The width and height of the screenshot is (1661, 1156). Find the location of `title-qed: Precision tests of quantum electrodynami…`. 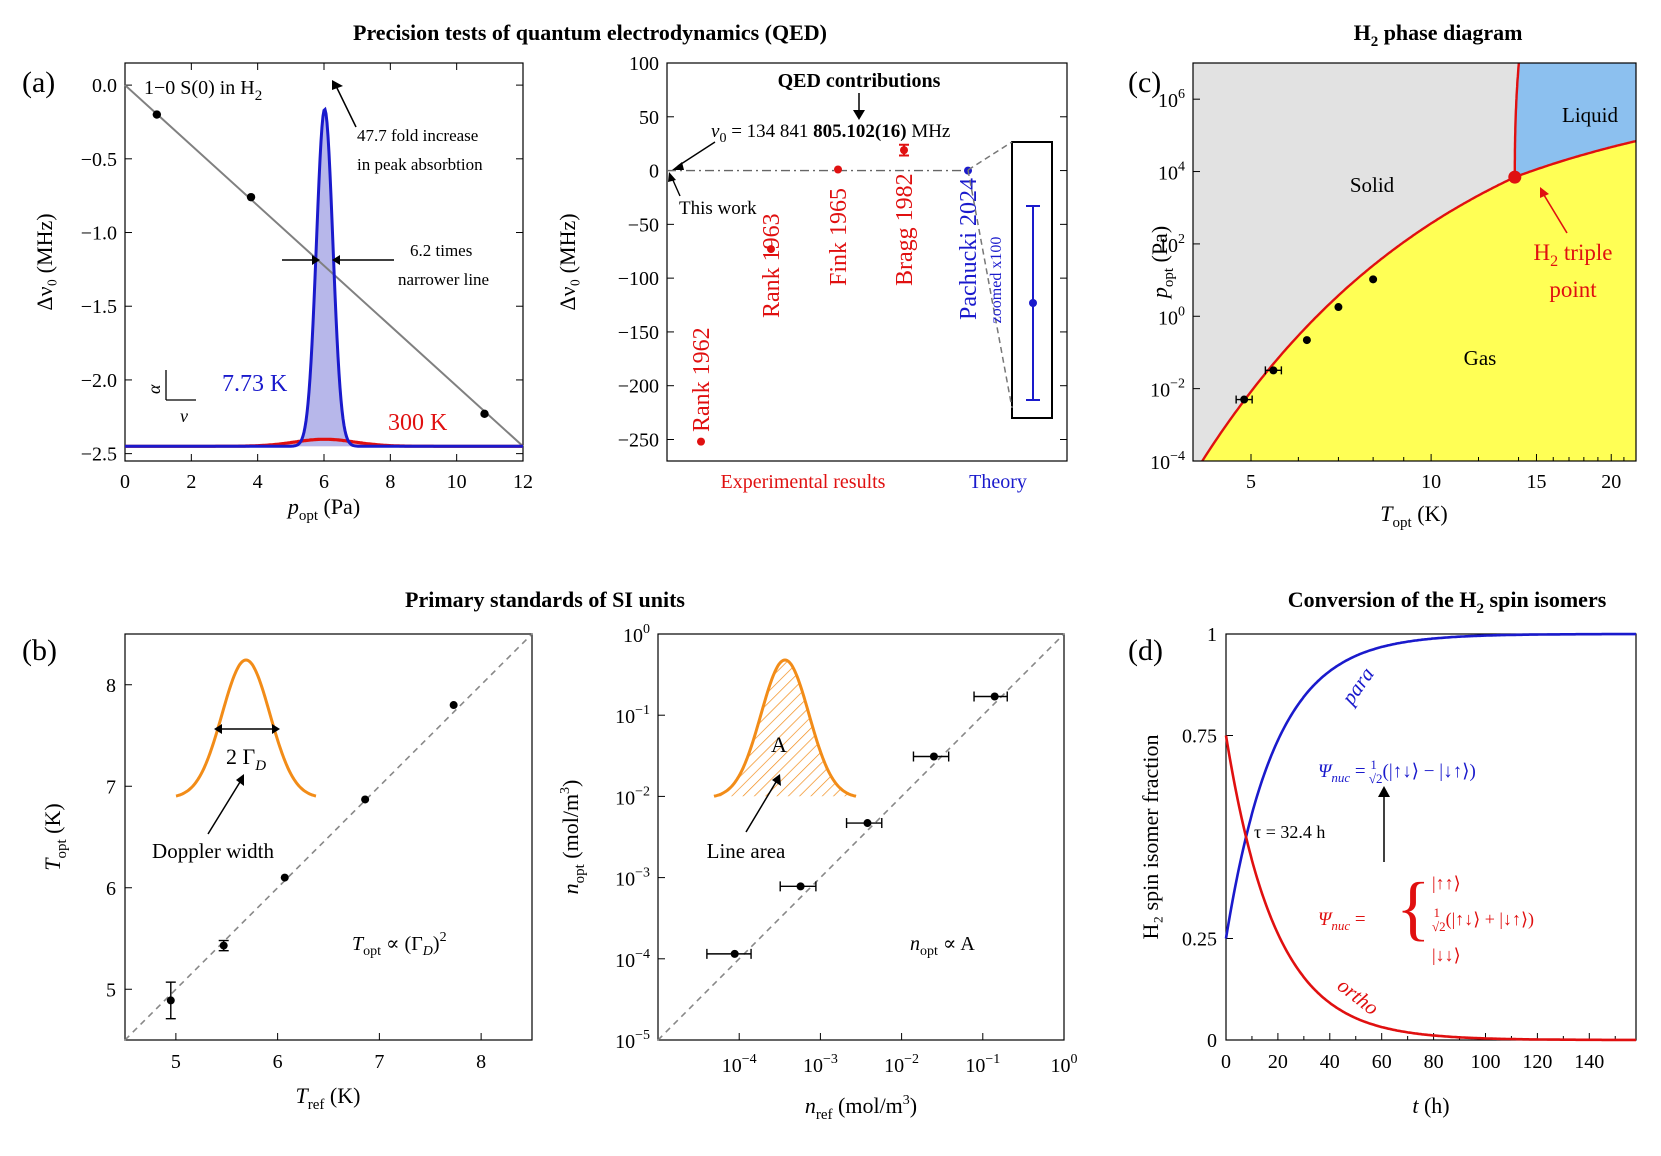

title-qed: Precision tests of quantum electrodynami… is located at coordinates (590, 32).